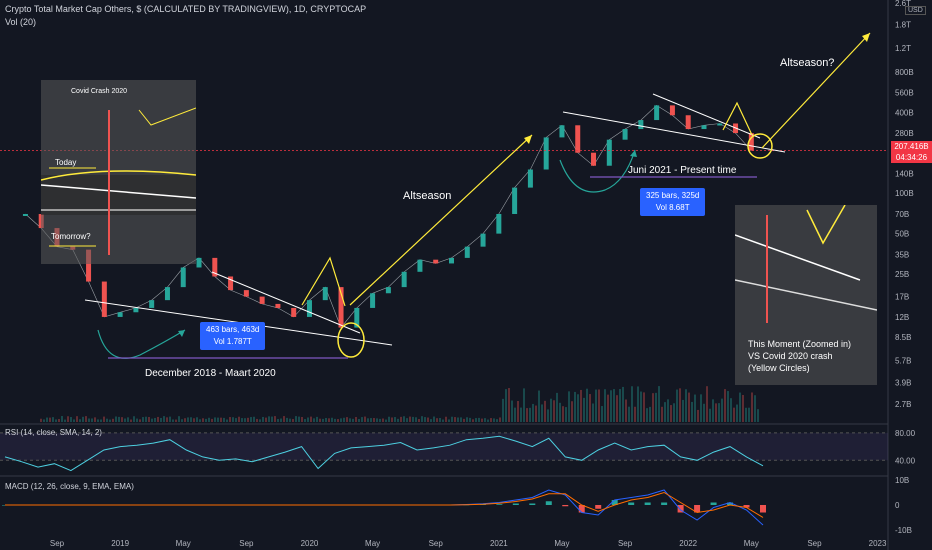 The height and width of the screenshot is (550, 932). I want to click on time-tick-9: Sep, so click(625, 543).